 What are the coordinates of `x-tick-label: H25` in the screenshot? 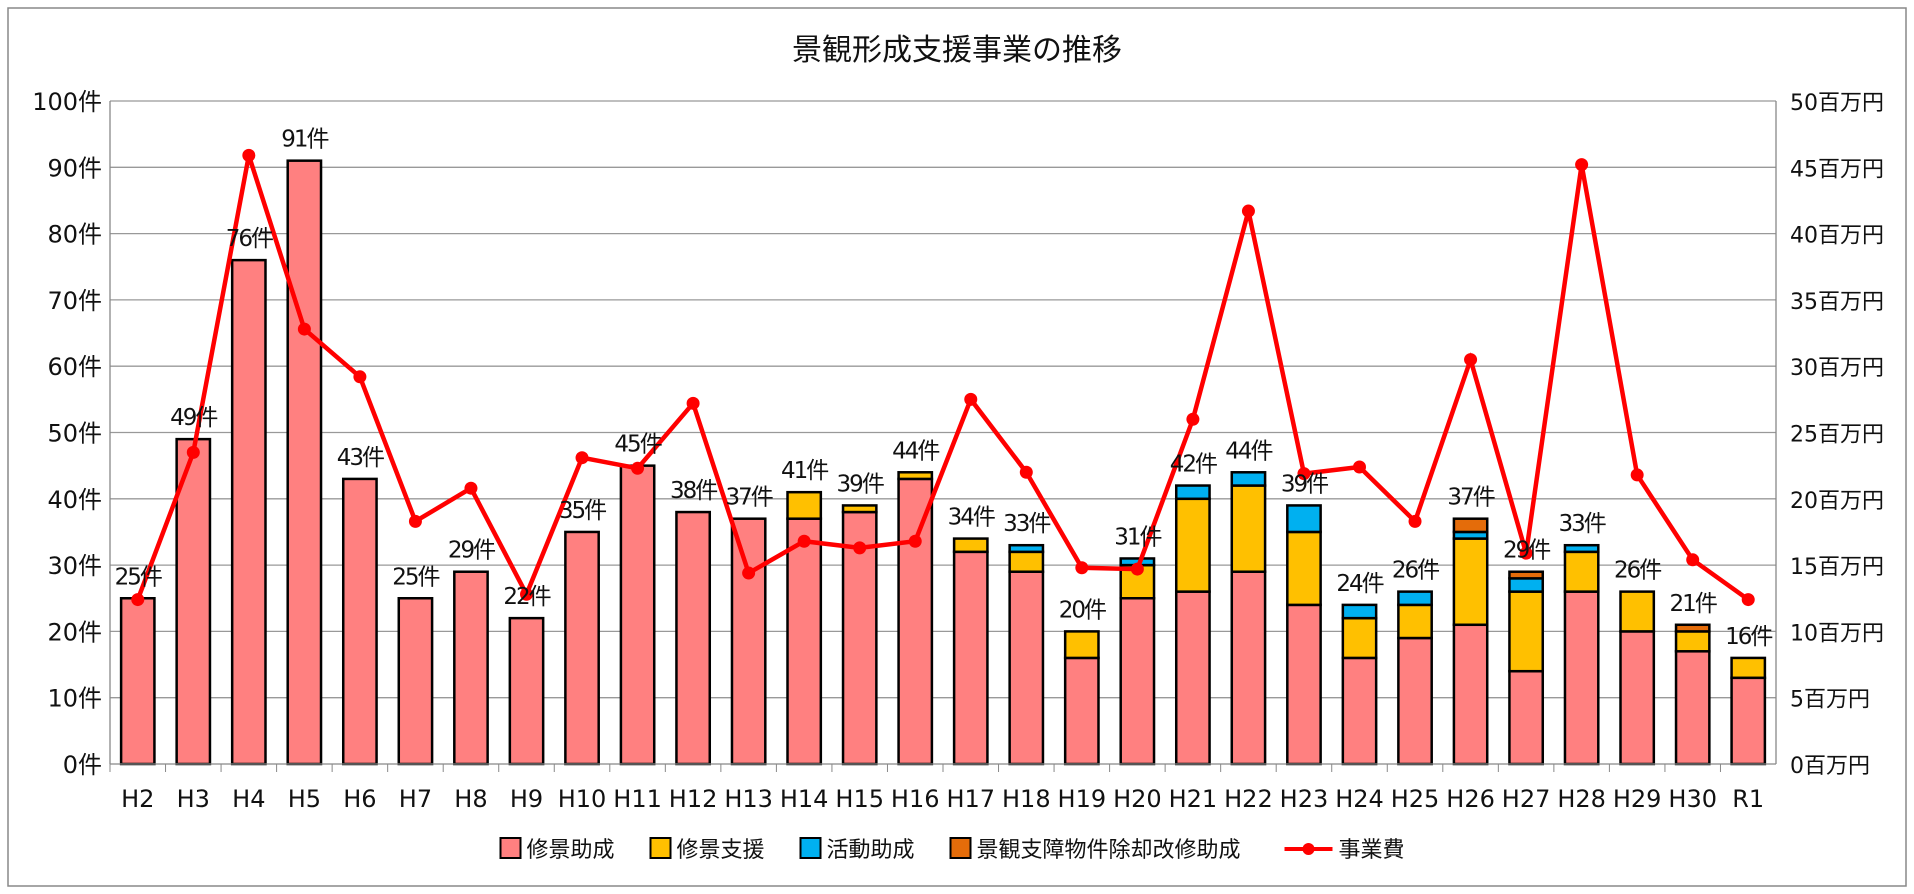 It's located at (1415, 799).